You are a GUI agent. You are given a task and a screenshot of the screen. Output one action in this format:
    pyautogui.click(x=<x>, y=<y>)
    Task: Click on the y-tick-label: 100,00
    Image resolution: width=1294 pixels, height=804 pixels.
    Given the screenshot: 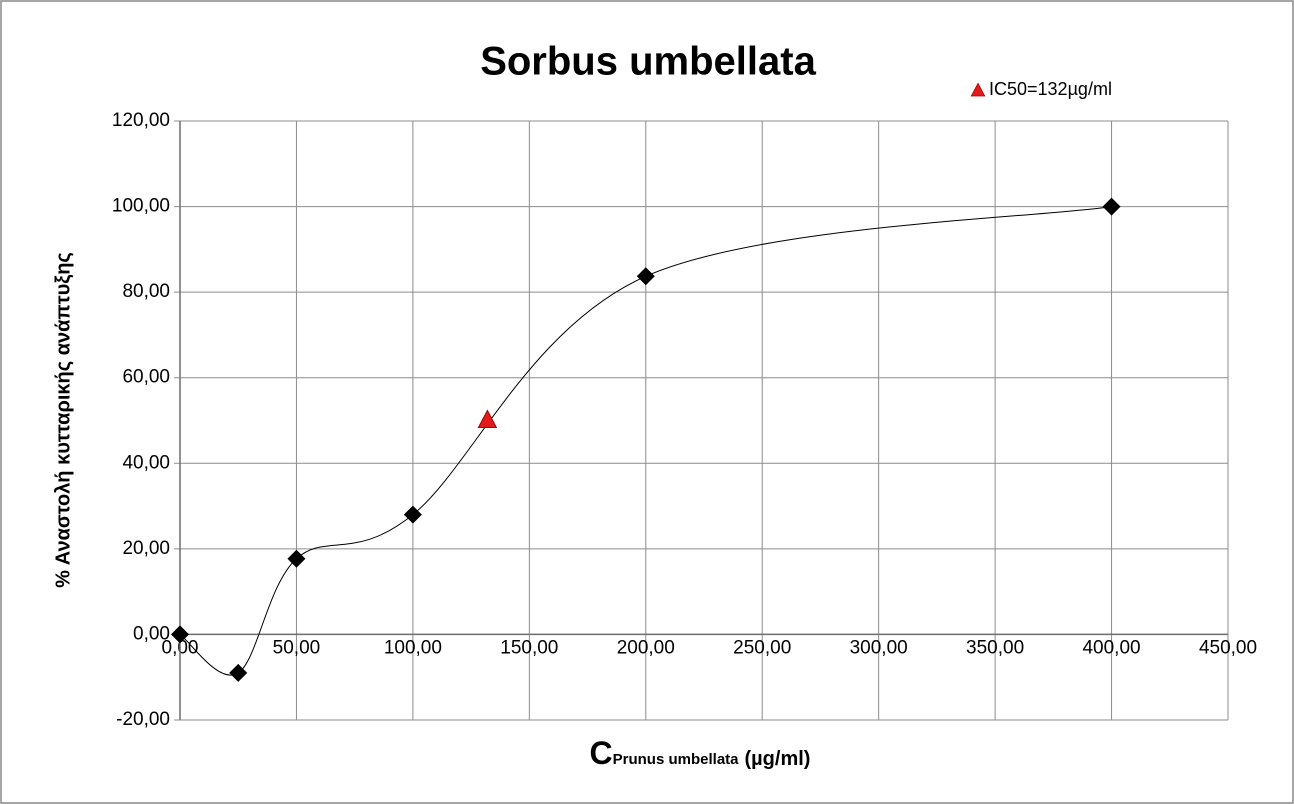 What is the action you would take?
    pyautogui.click(x=141, y=206)
    